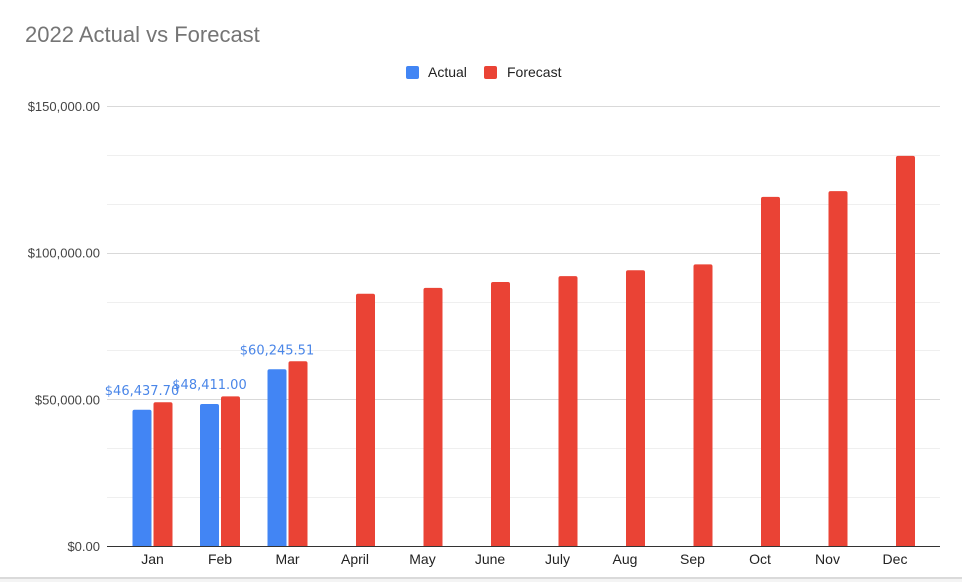 Image resolution: width=962 pixels, height=582 pixels. What do you see at coordinates (64, 253) in the screenshot?
I see `y-tick-label: $100,000.00` at bounding box center [64, 253].